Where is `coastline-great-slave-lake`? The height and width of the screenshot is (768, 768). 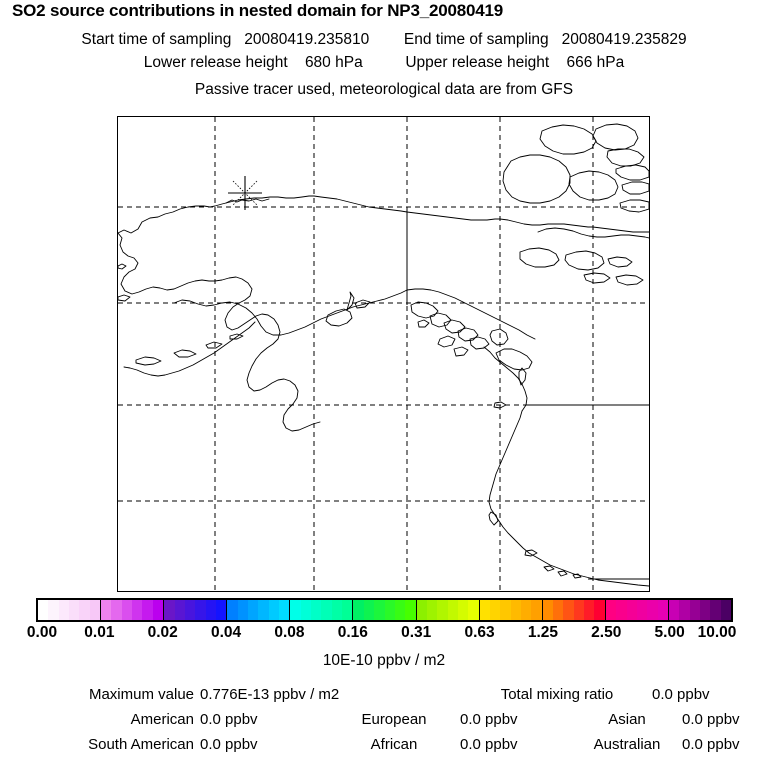
coastline-great-slave-lake is located at coordinates (584, 260).